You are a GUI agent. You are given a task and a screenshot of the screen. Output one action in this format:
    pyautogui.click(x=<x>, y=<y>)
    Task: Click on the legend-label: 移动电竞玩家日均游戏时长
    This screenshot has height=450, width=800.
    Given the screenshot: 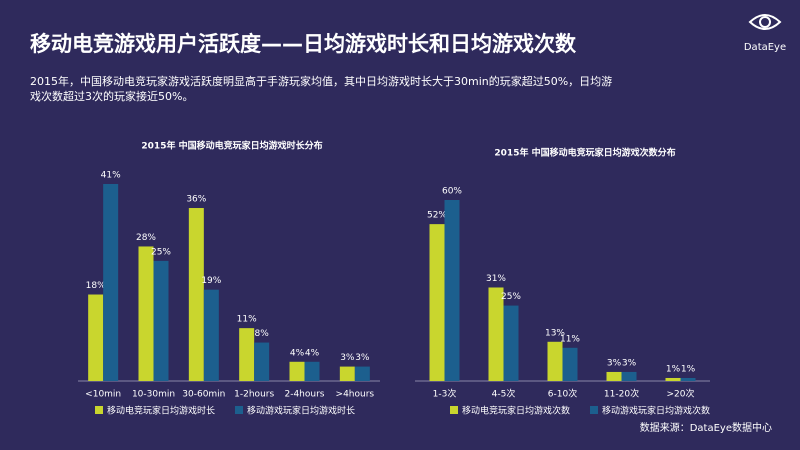 What is the action you would take?
    pyautogui.click(x=161, y=411)
    